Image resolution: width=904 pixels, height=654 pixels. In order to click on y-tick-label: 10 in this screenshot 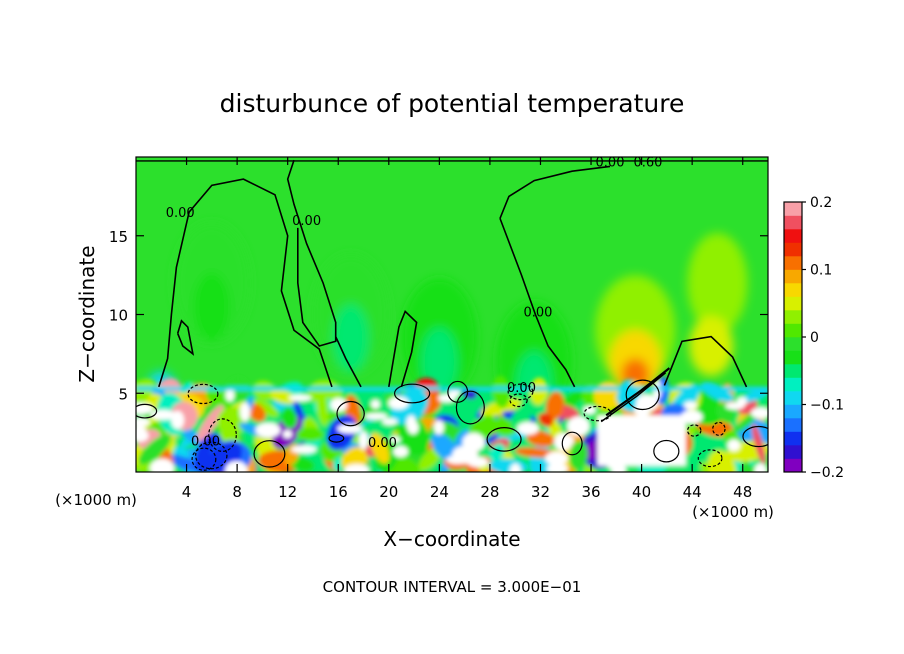, I will do `click(118, 316)`.